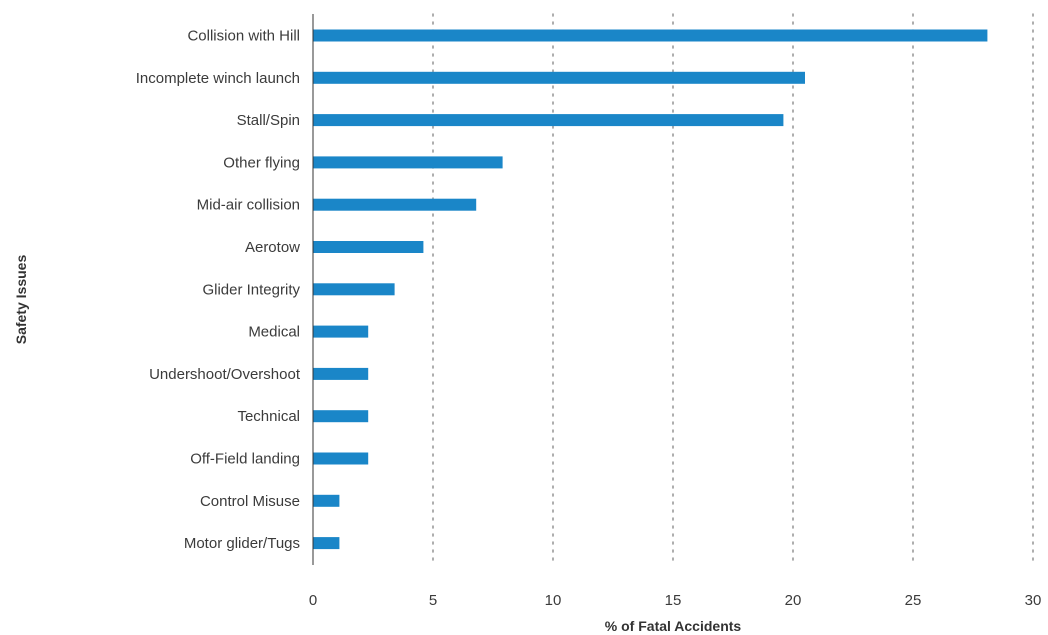 This screenshot has height=635, width=1048. Describe the element at coordinates (268, 416) in the screenshot. I see `category-label: Technical` at that location.